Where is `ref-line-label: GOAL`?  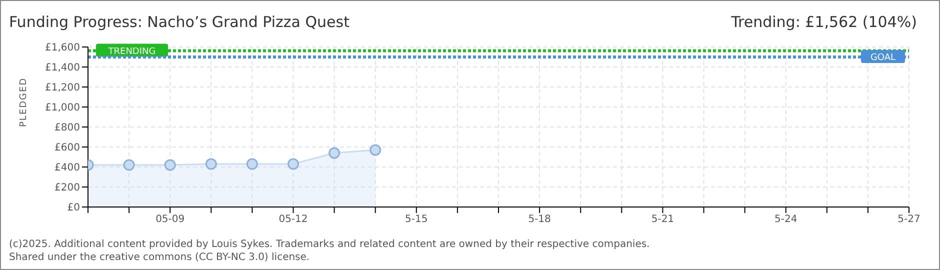 ref-line-label: GOAL is located at coordinates (883, 58).